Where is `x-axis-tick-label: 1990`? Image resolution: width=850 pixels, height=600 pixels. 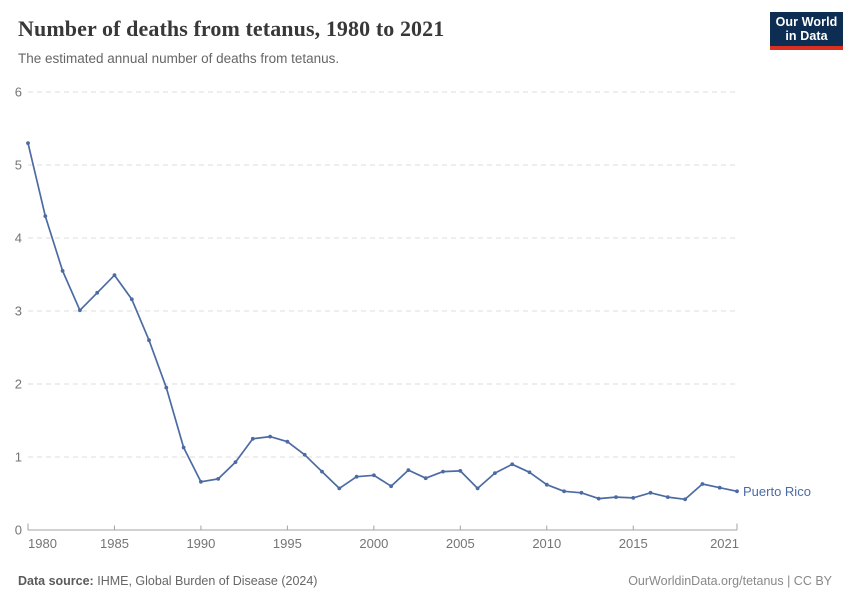 x-axis-tick-label: 1990 is located at coordinates (200, 543).